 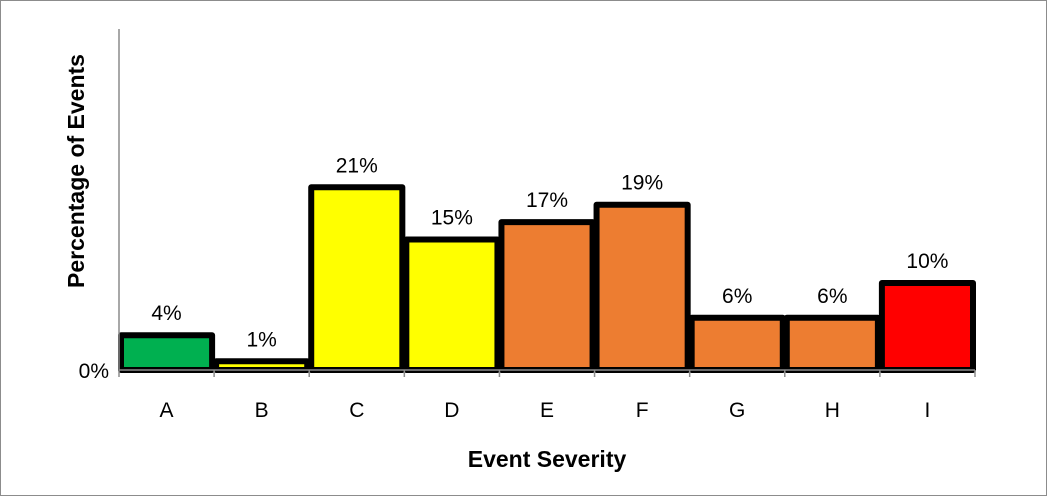 I want to click on x-ticks, so click(x=547, y=373).